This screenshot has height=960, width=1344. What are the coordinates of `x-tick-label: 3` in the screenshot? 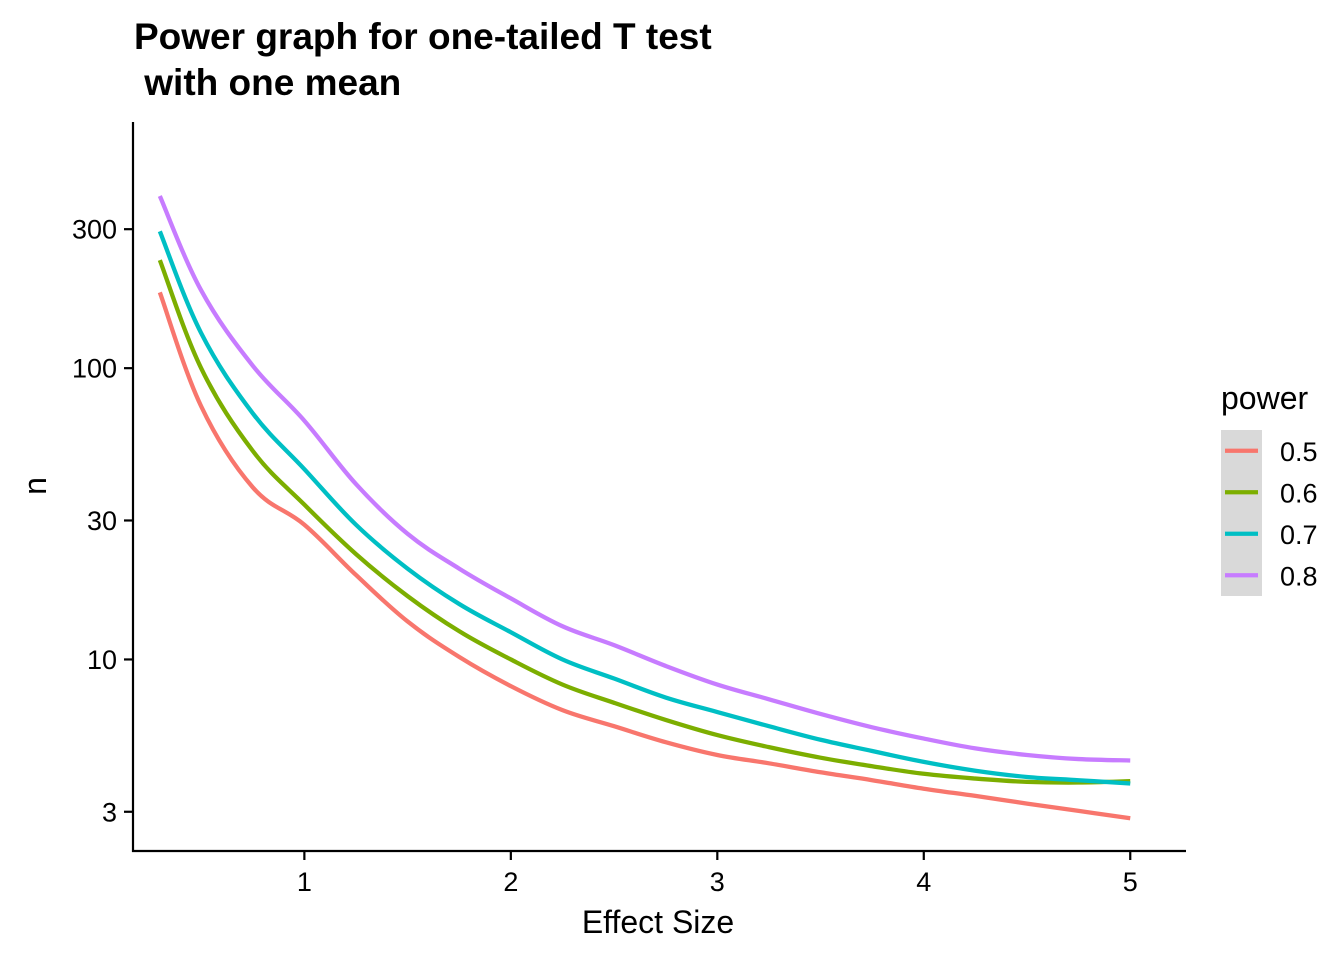 It's located at (717, 882).